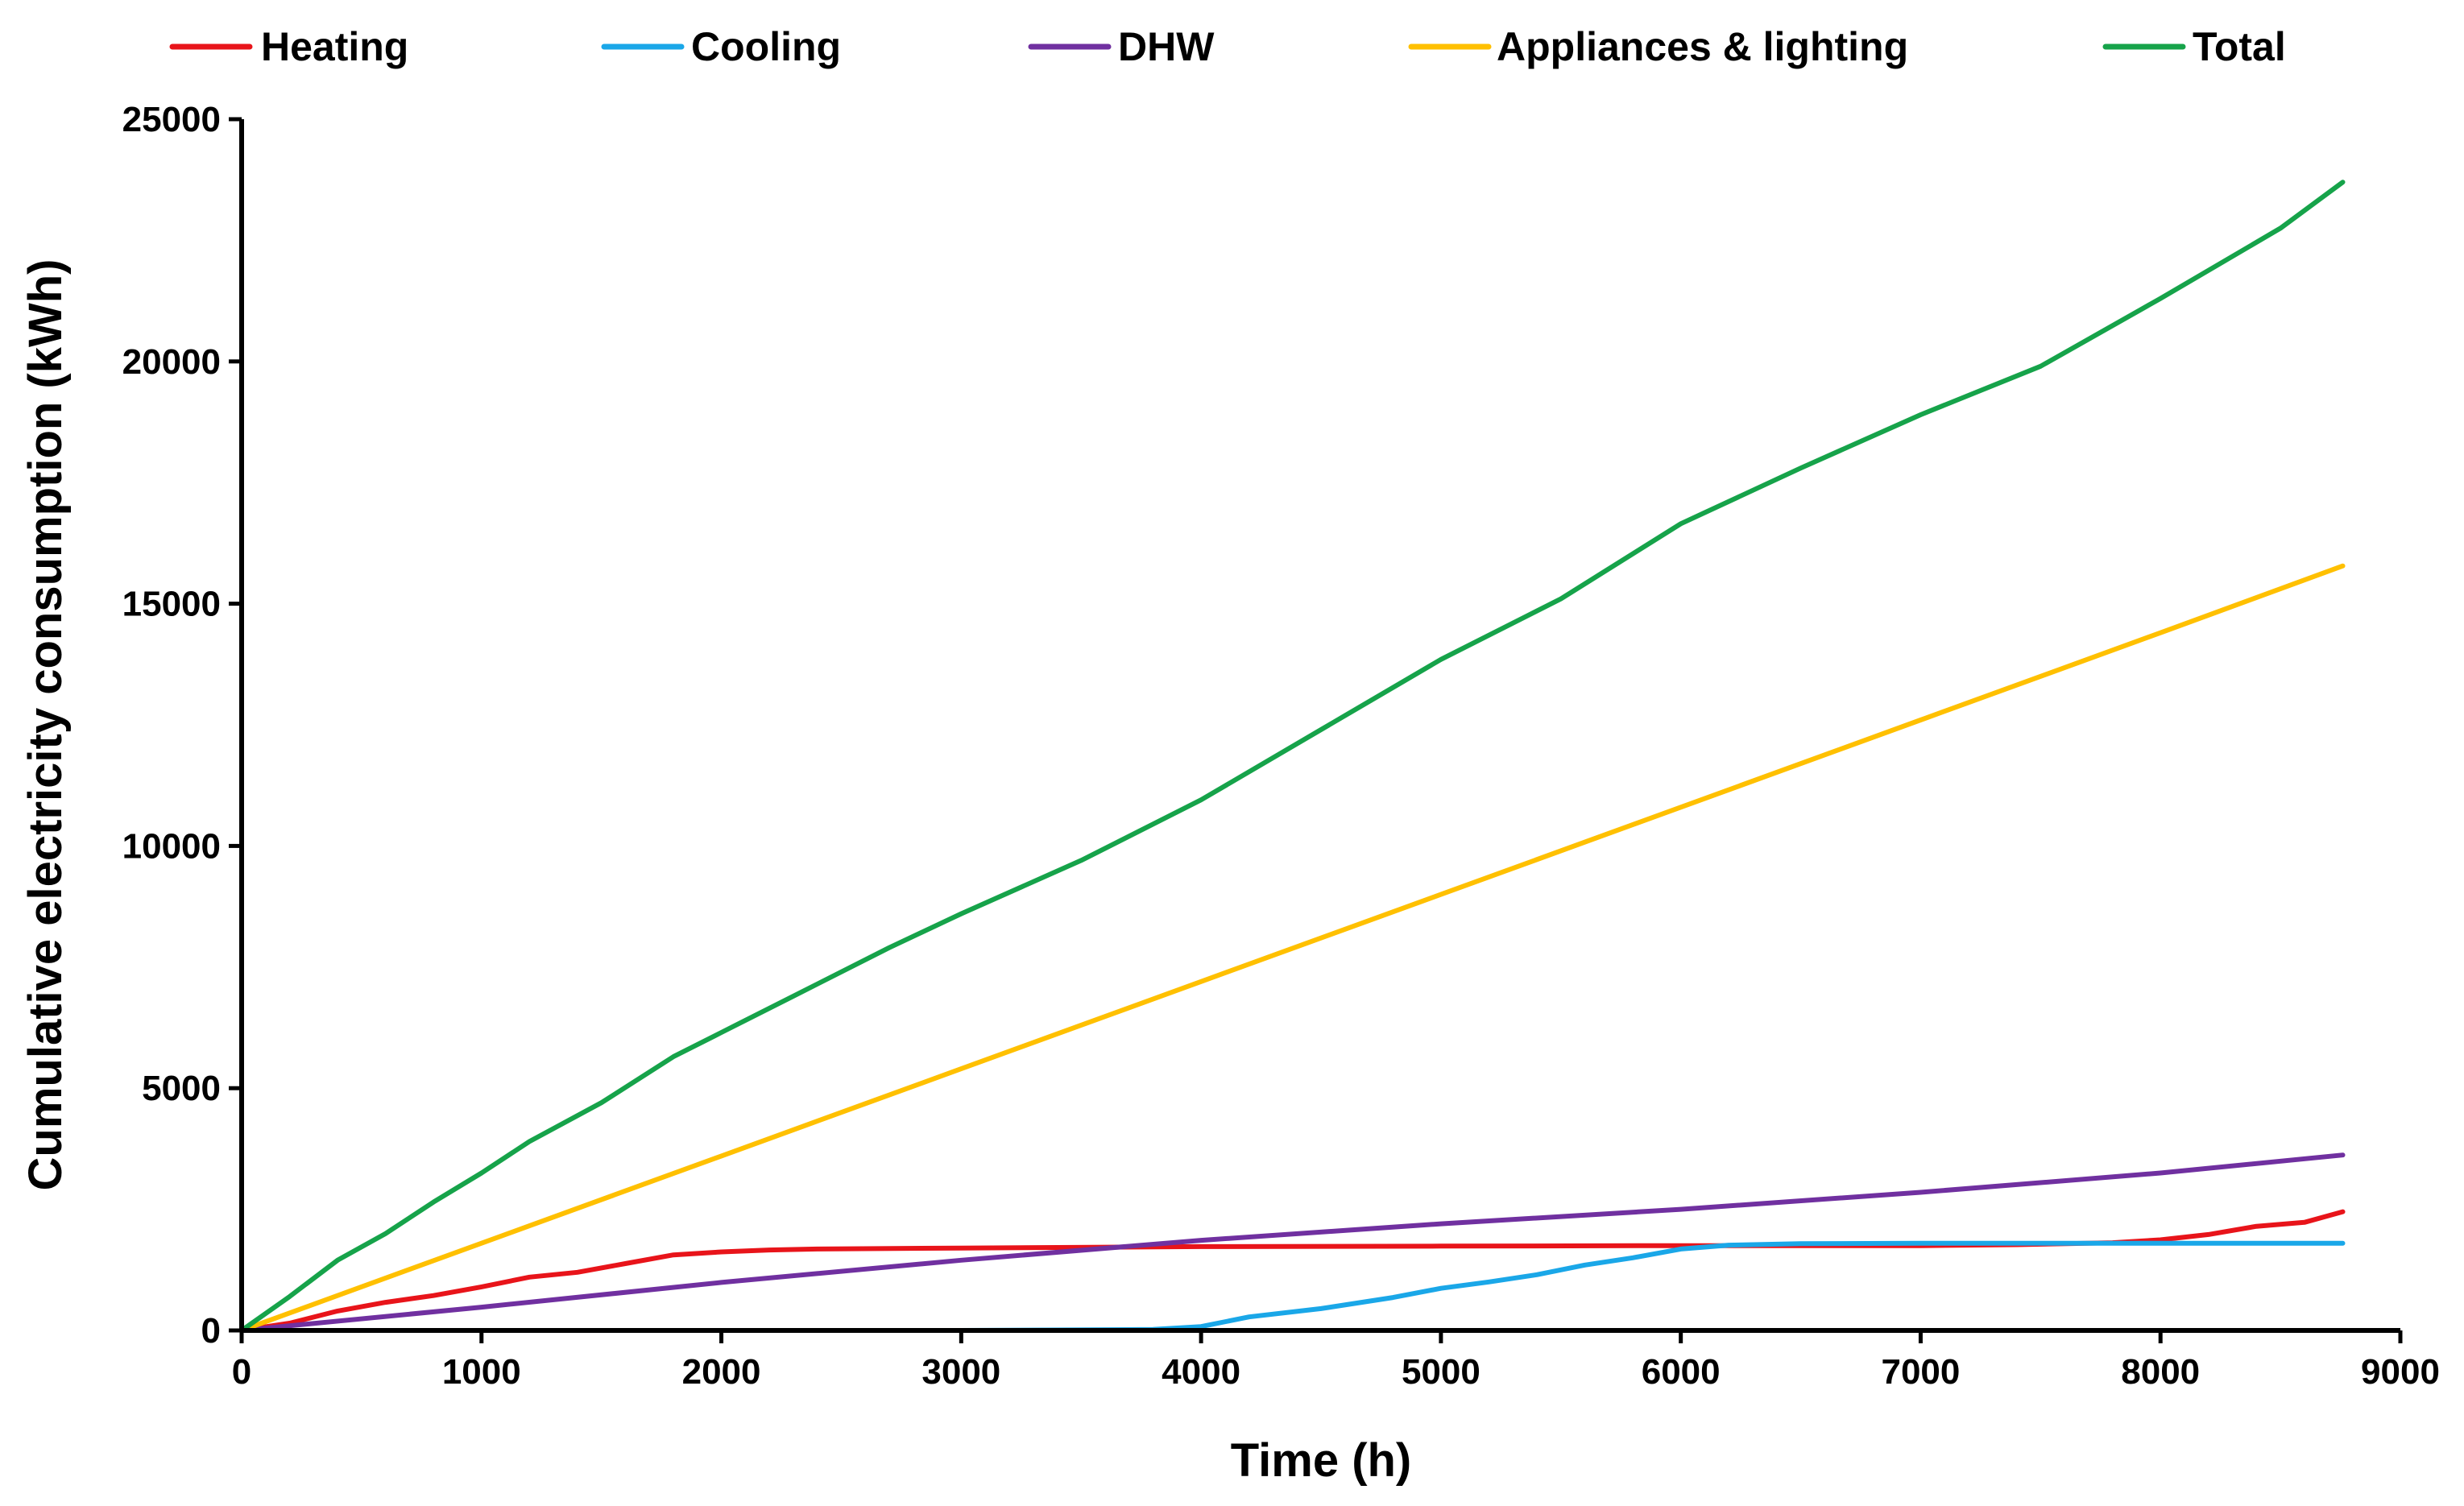 The width and height of the screenshot is (2464, 1506). What do you see at coordinates (1321, 1460) in the screenshot?
I see `x-axis-title: Time (h)` at bounding box center [1321, 1460].